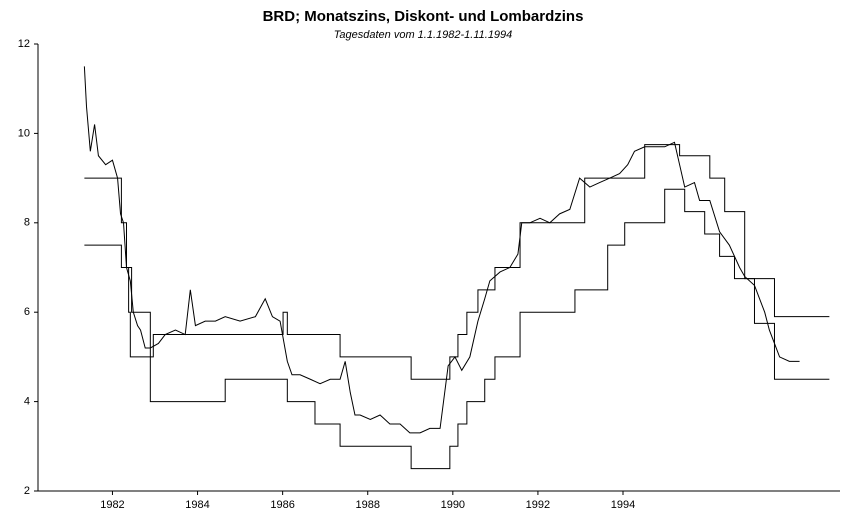  Describe the element at coordinates (24, 133) in the screenshot. I see `y-tick-label: 10` at that location.